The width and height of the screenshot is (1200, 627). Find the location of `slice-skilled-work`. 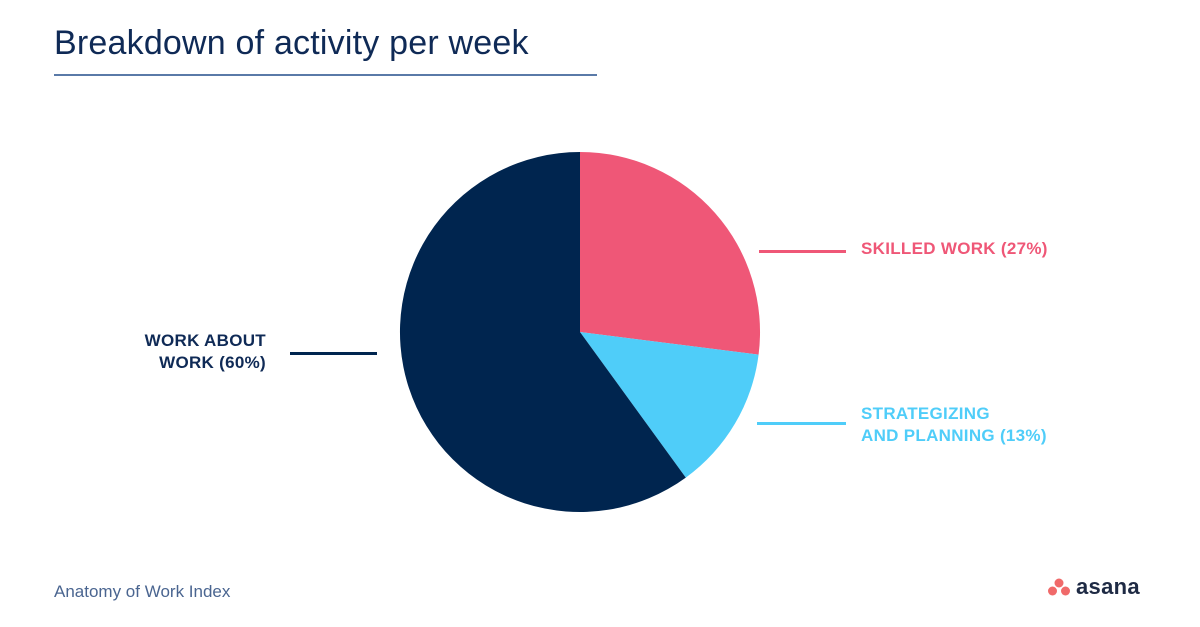

slice-skilled-work is located at coordinates (670, 253).